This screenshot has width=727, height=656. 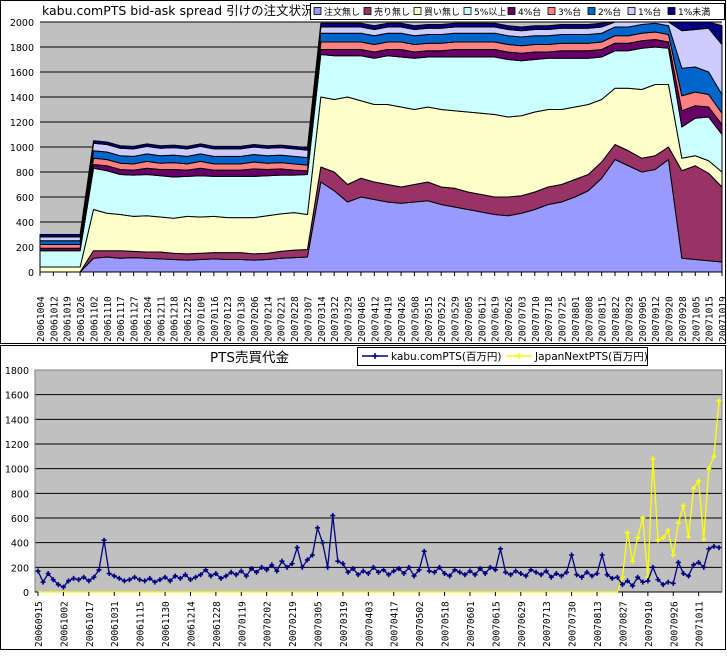 I want to click on x-tick-label: 20070605, so click(x=469, y=319).